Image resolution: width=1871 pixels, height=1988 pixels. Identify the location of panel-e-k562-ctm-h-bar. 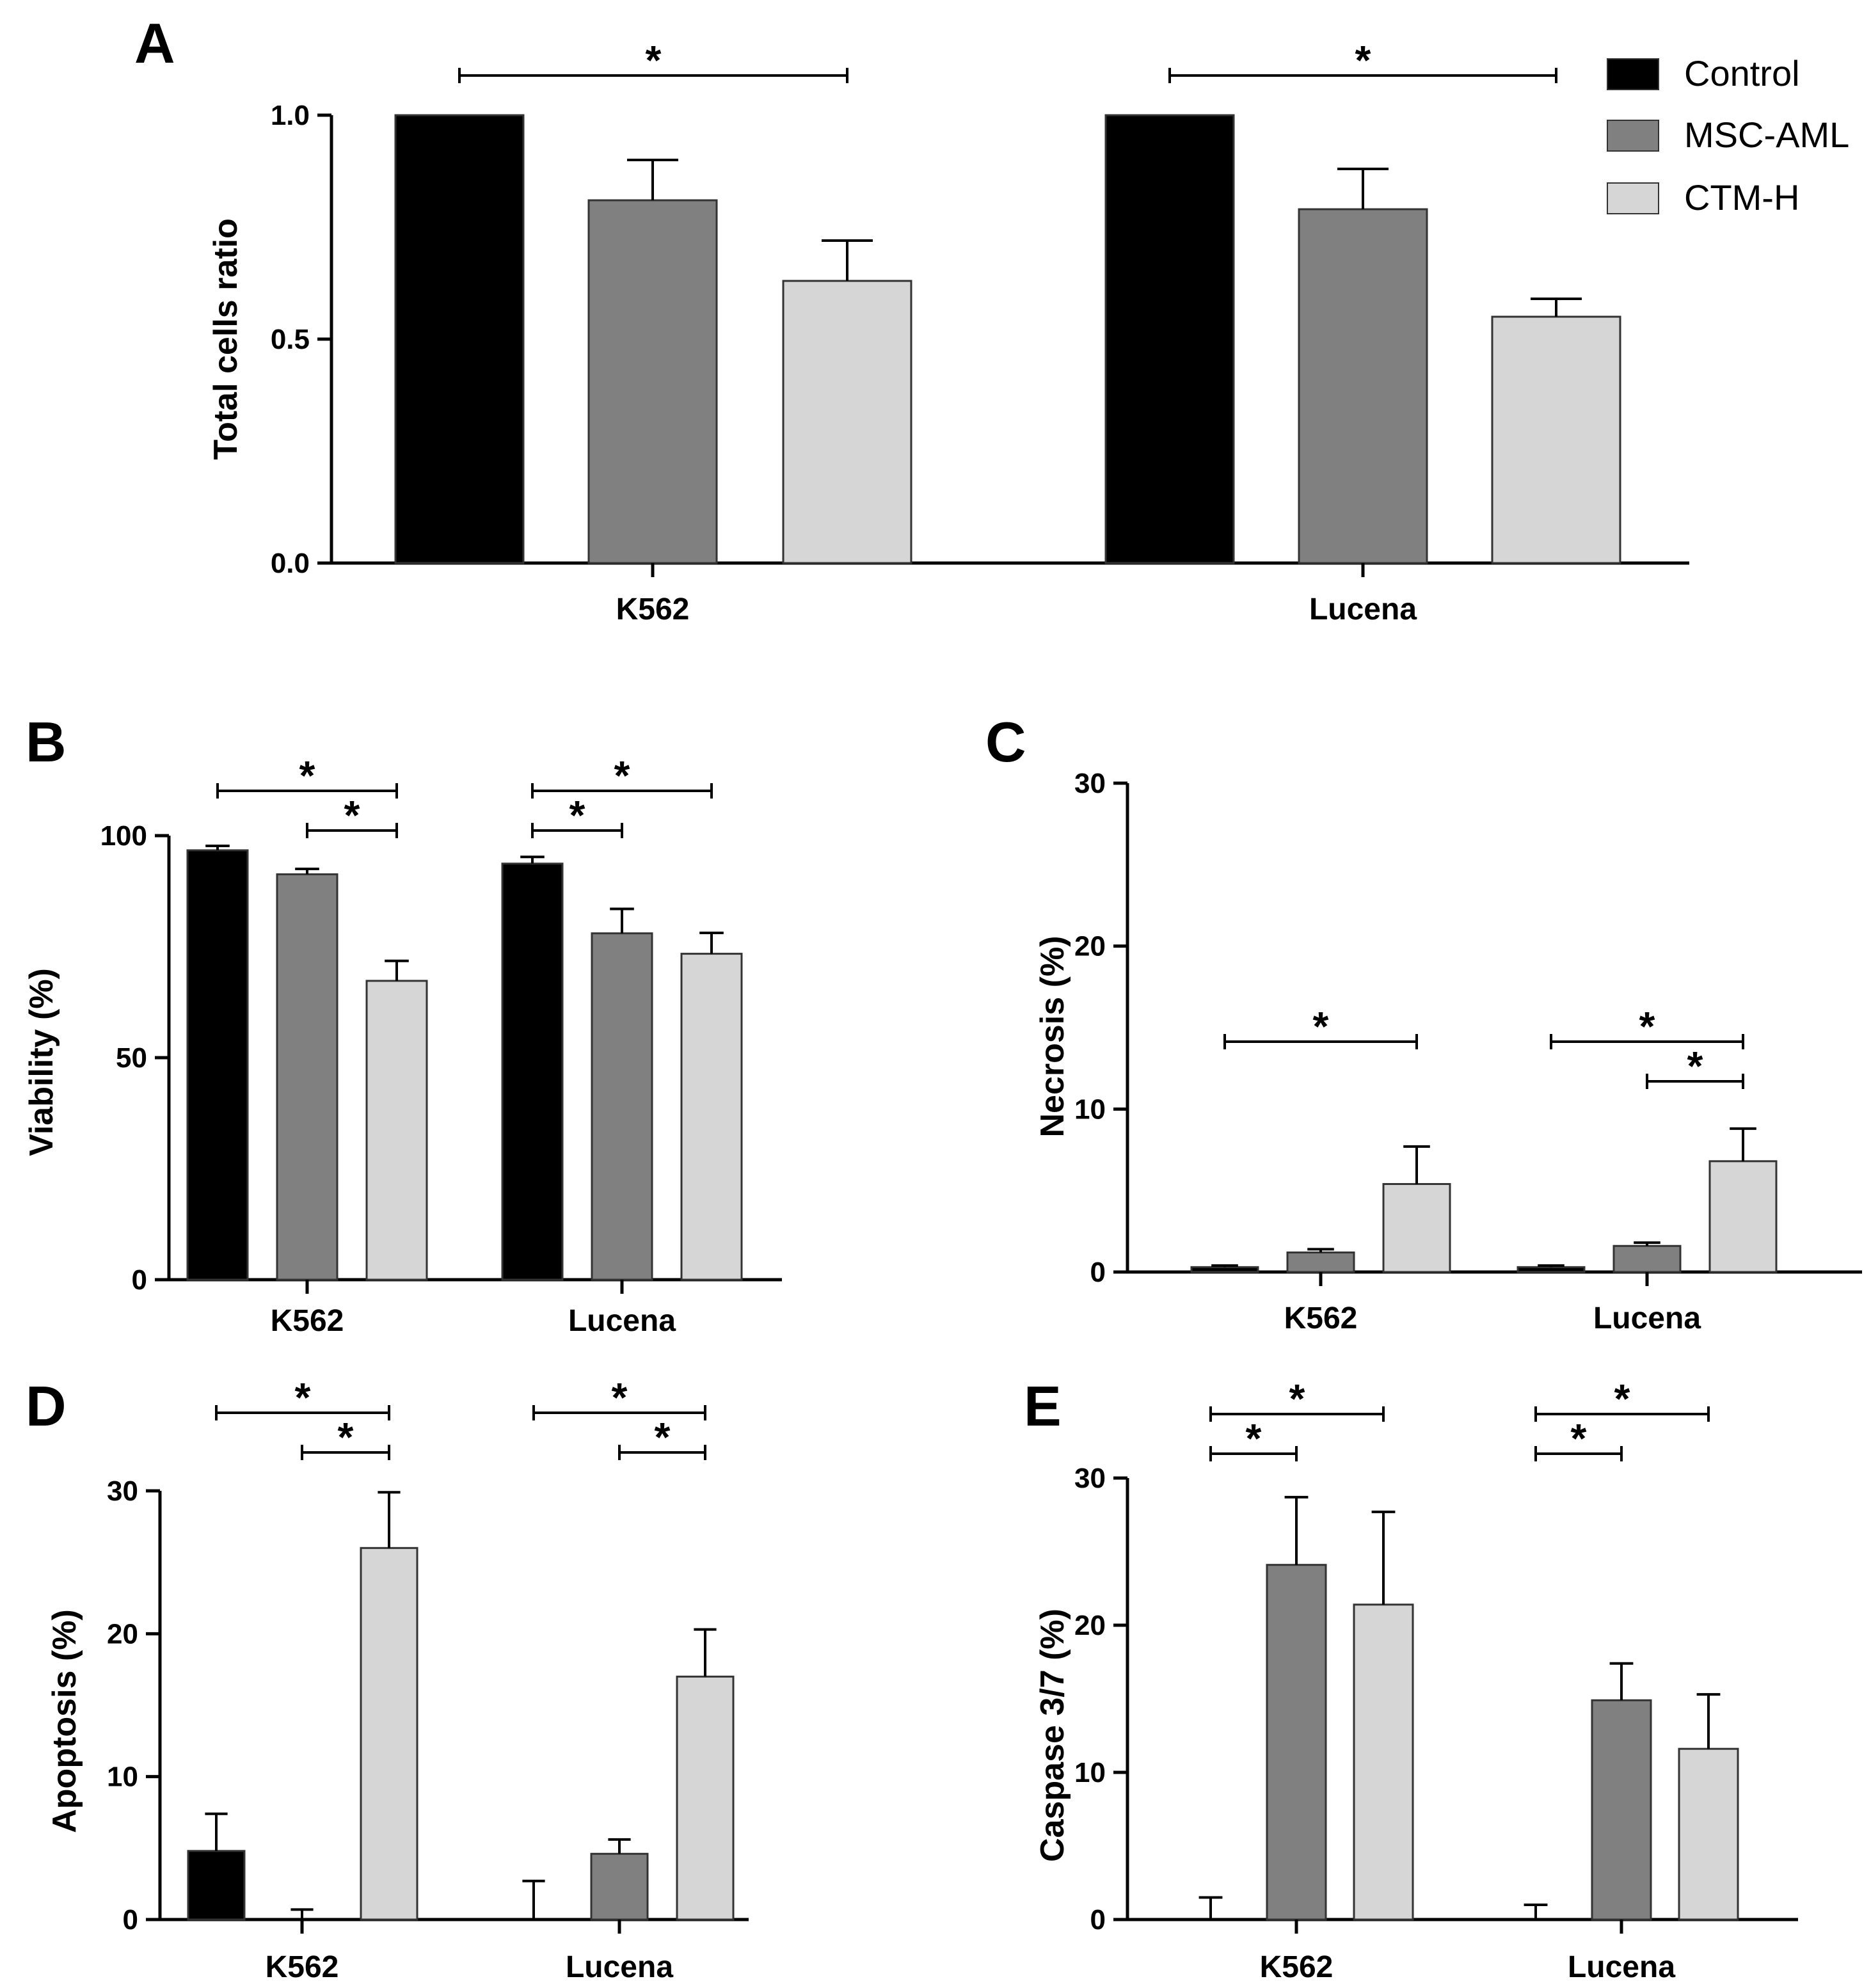
(1383, 1762).